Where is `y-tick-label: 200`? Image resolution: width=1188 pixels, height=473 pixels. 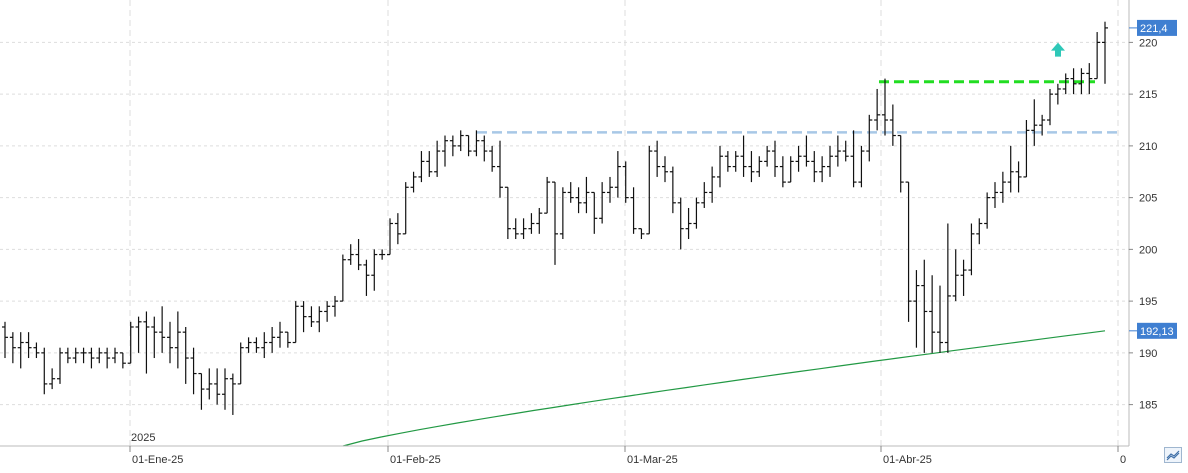 y-tick-label: 200 is located at coordinates (1148, 250).